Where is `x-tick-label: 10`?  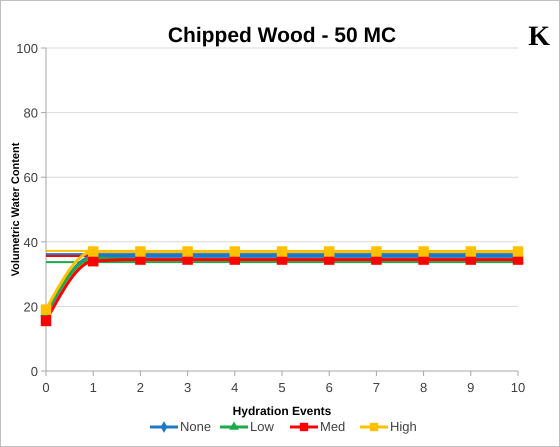
x-tick-label: 10 is located at coordinates (518, 387).